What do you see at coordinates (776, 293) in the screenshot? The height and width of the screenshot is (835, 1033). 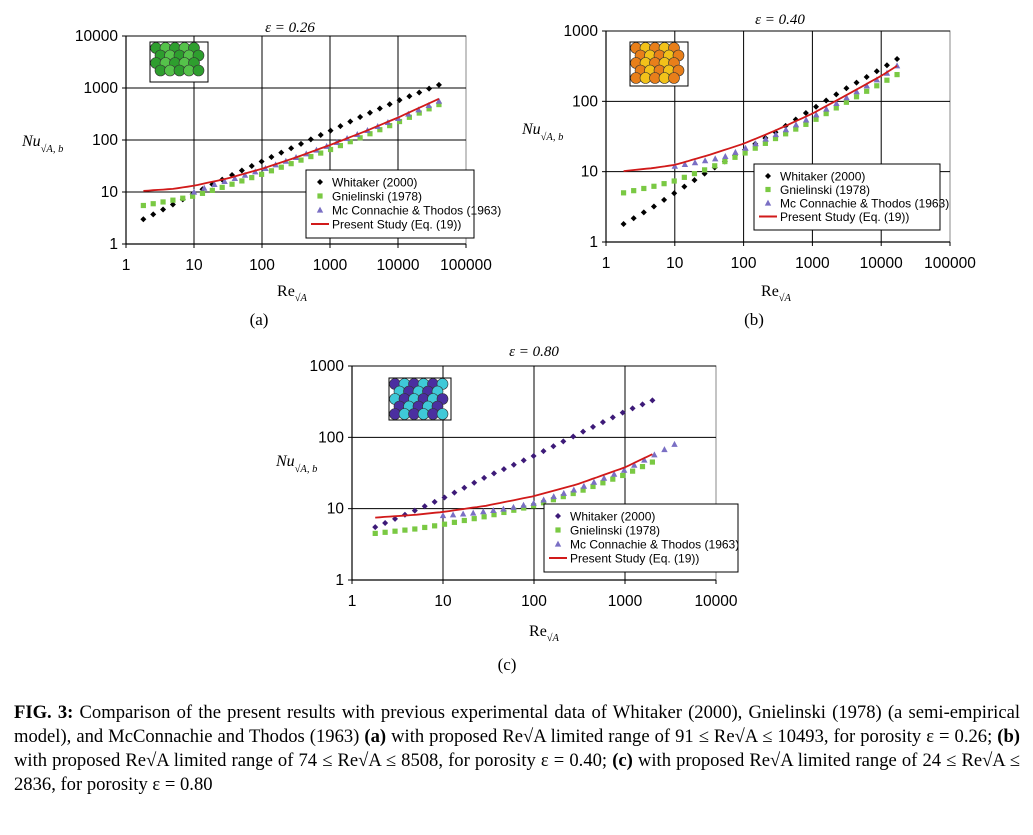 I see `x-axis-label: Re√A` at bounding box center [776, 293].